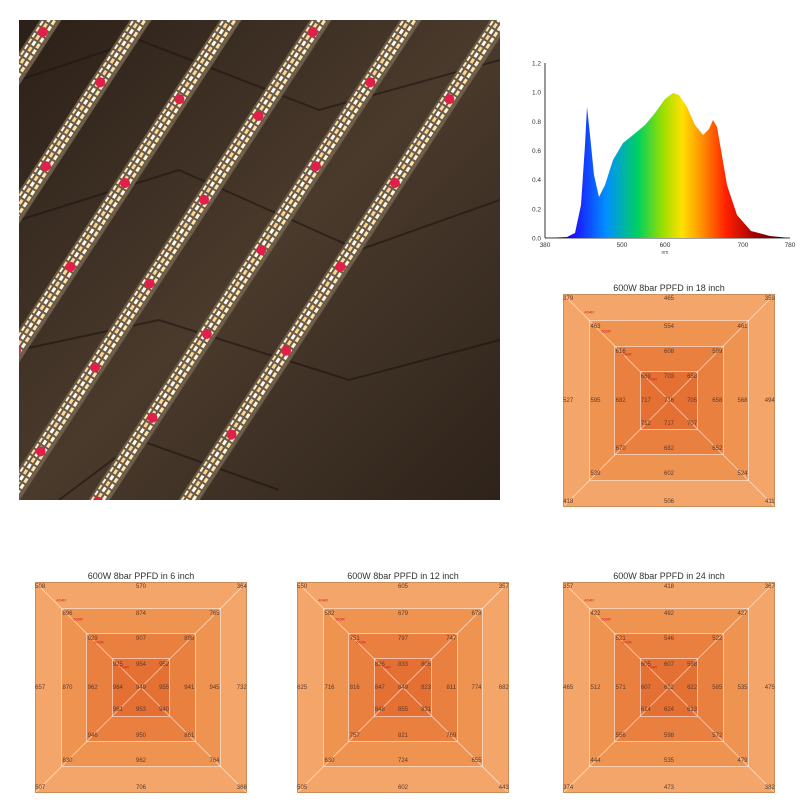 Image resolution: width=800 pixels, height=800 pixels. Describe the element at coordinates (40, 787) in the screenshot. I see `ppfd-value: 507` at that location.